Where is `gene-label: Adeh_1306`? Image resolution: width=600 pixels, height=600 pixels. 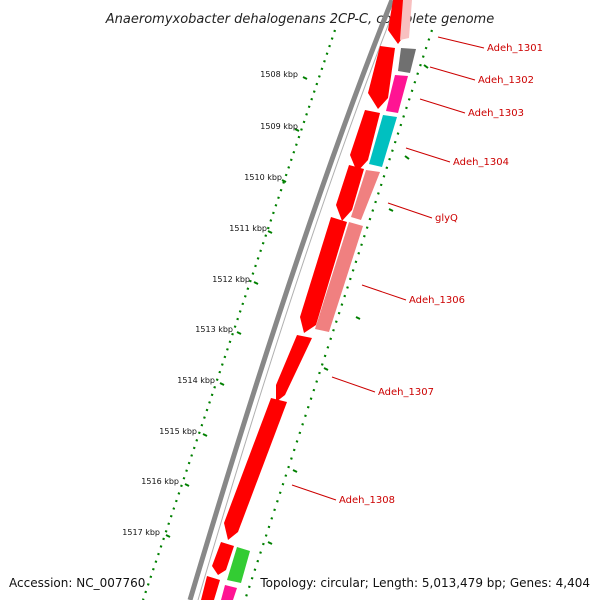
gene-label: Adeh_1306 is located at coordinates (437, 300).